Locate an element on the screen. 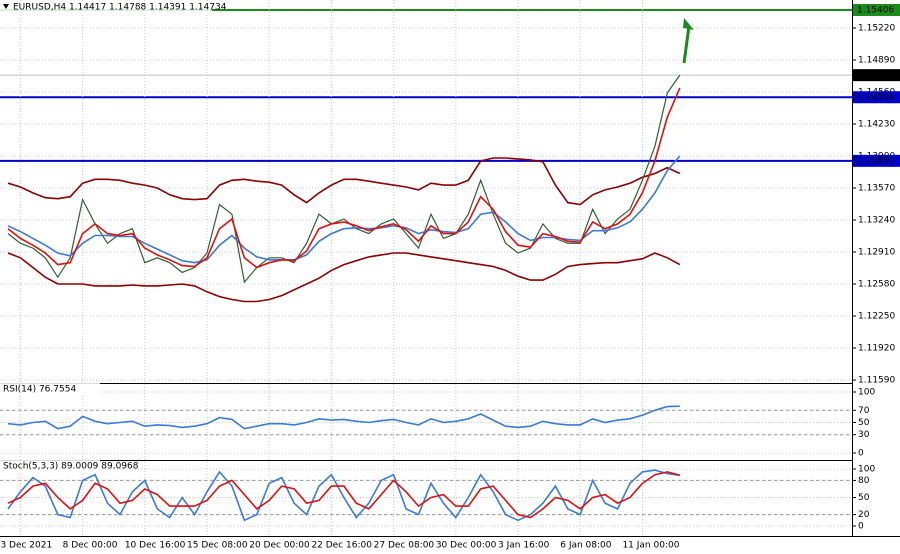 The image size is (900, 554). arrow is located at coordinates (686, 44).